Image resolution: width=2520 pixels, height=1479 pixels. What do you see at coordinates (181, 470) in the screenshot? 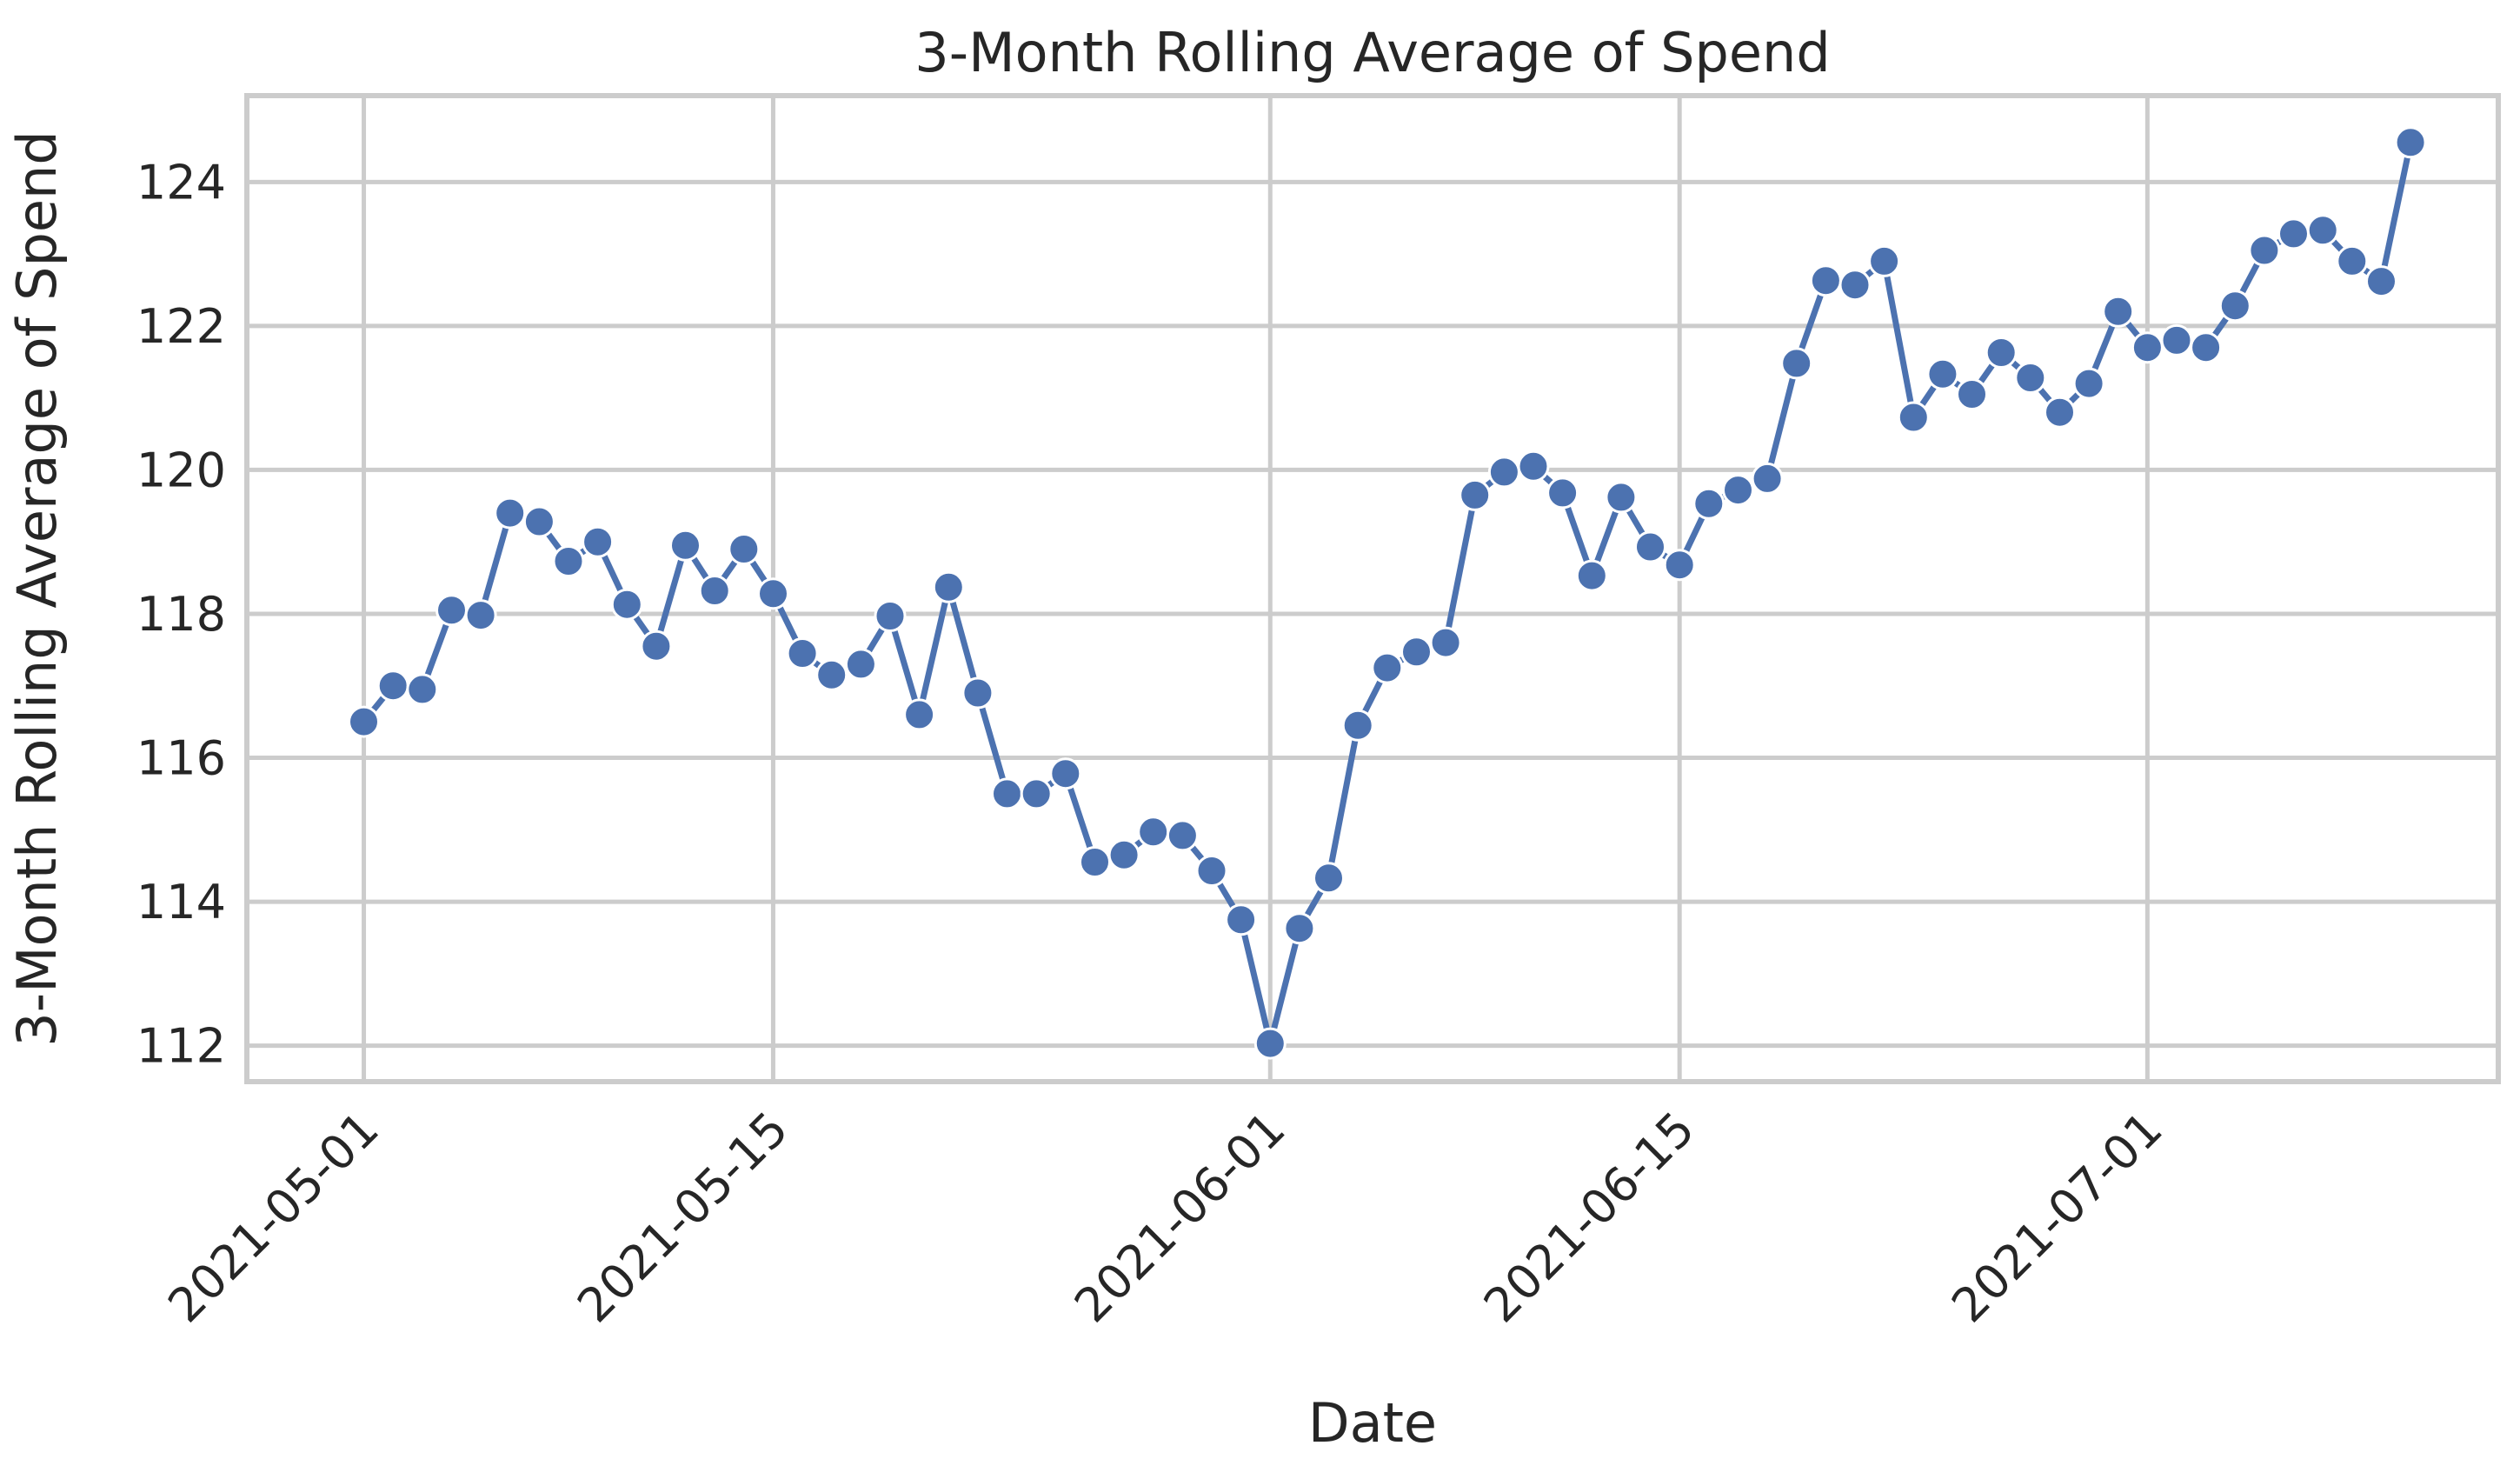
I see `y-tick-label: 120` at bounding box center [181, 470].